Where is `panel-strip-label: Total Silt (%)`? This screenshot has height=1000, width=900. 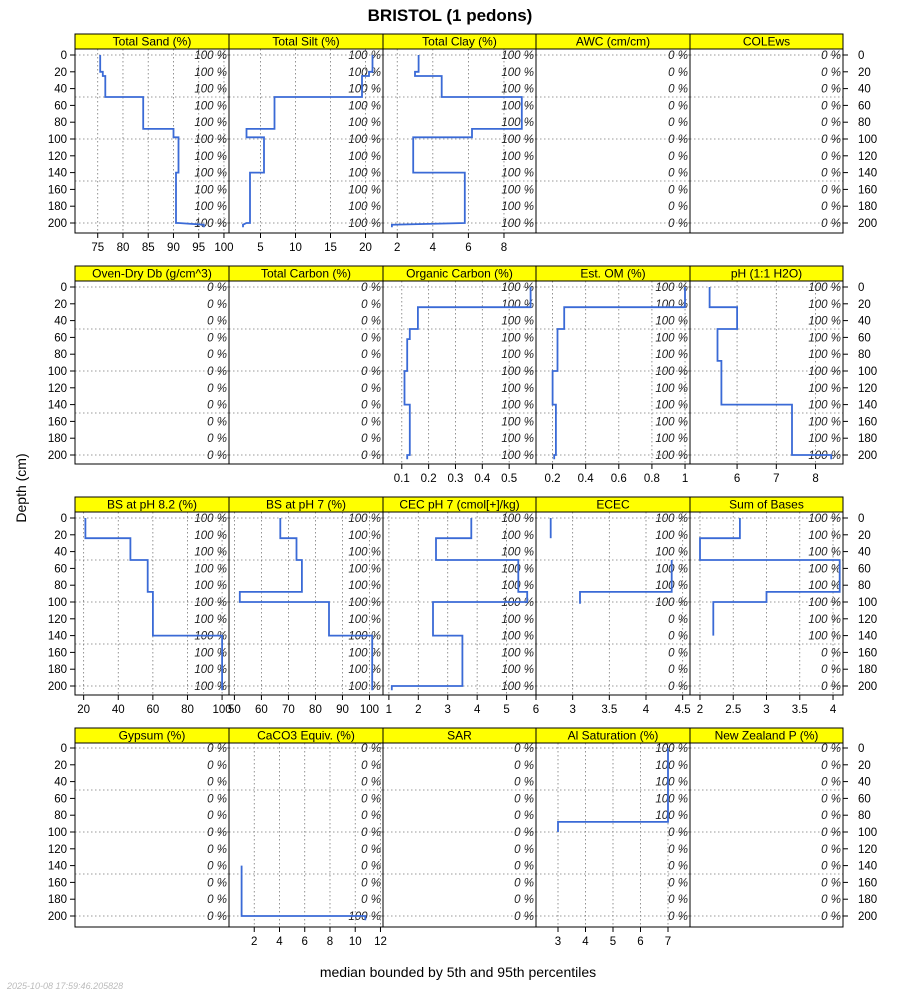 panel-strip-label: Total Silt (%) is located at coordinates (305, 42).